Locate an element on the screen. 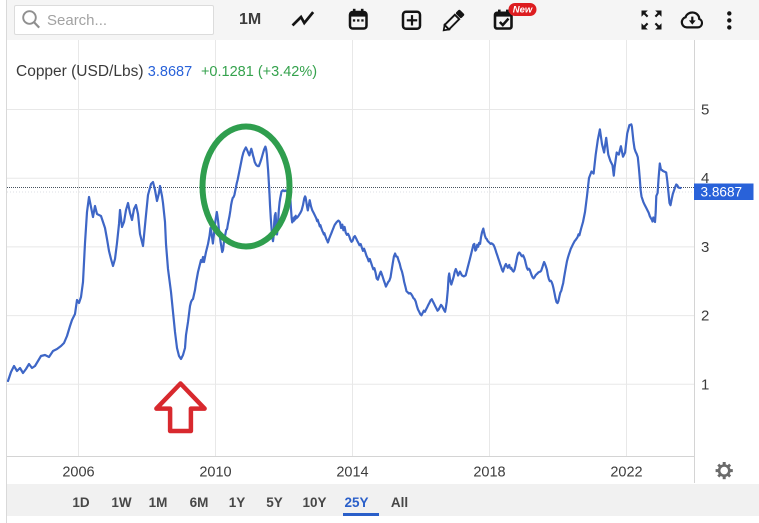 This screenshot has height=523, width=759. svg-text: 2022 is located at coordinates (626, 473).